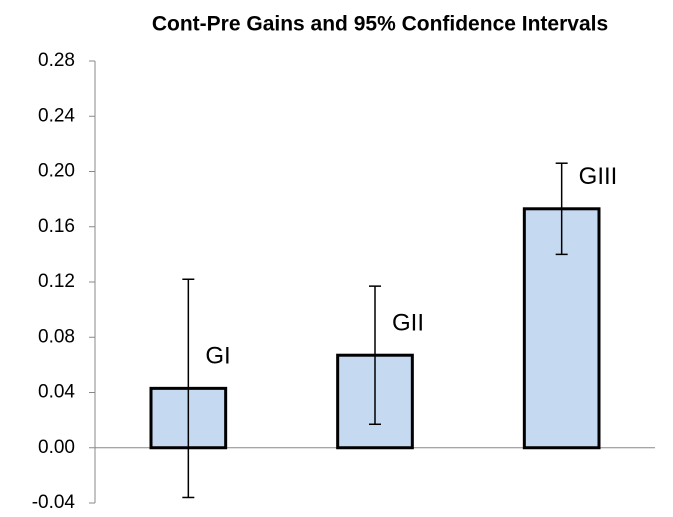  Describe the element at coordinates (56, 336) in the screenshot. I see `y-tick-label: 0.08` at that location.